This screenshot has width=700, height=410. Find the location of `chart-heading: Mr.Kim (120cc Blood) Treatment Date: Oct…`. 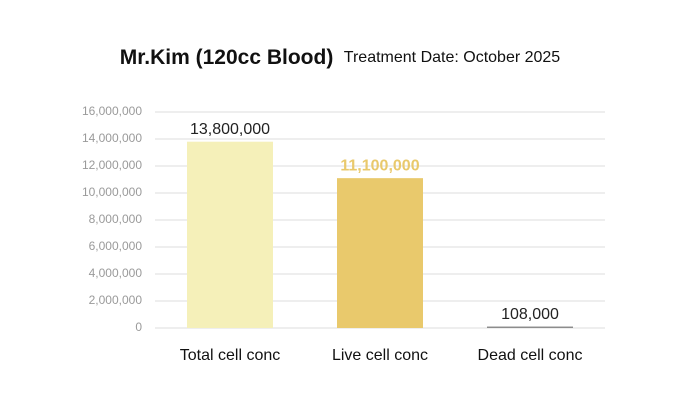

chart-heading: Mr.Kim (120cc Blood) Treatment Date: Oct… is located at coordinates (340, 57).